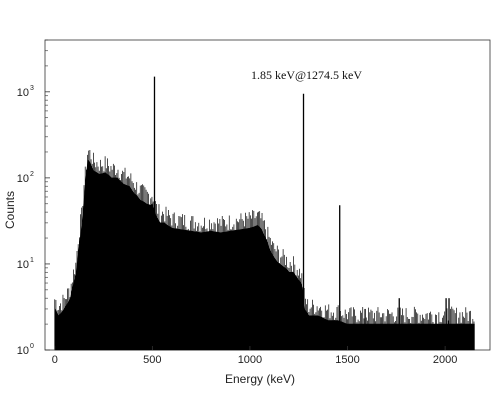 This screenshot has width=500, height=418. Describe the element at coordinates (55, 360) in the screenshot. I see `x-tick-label: 0` at that location.